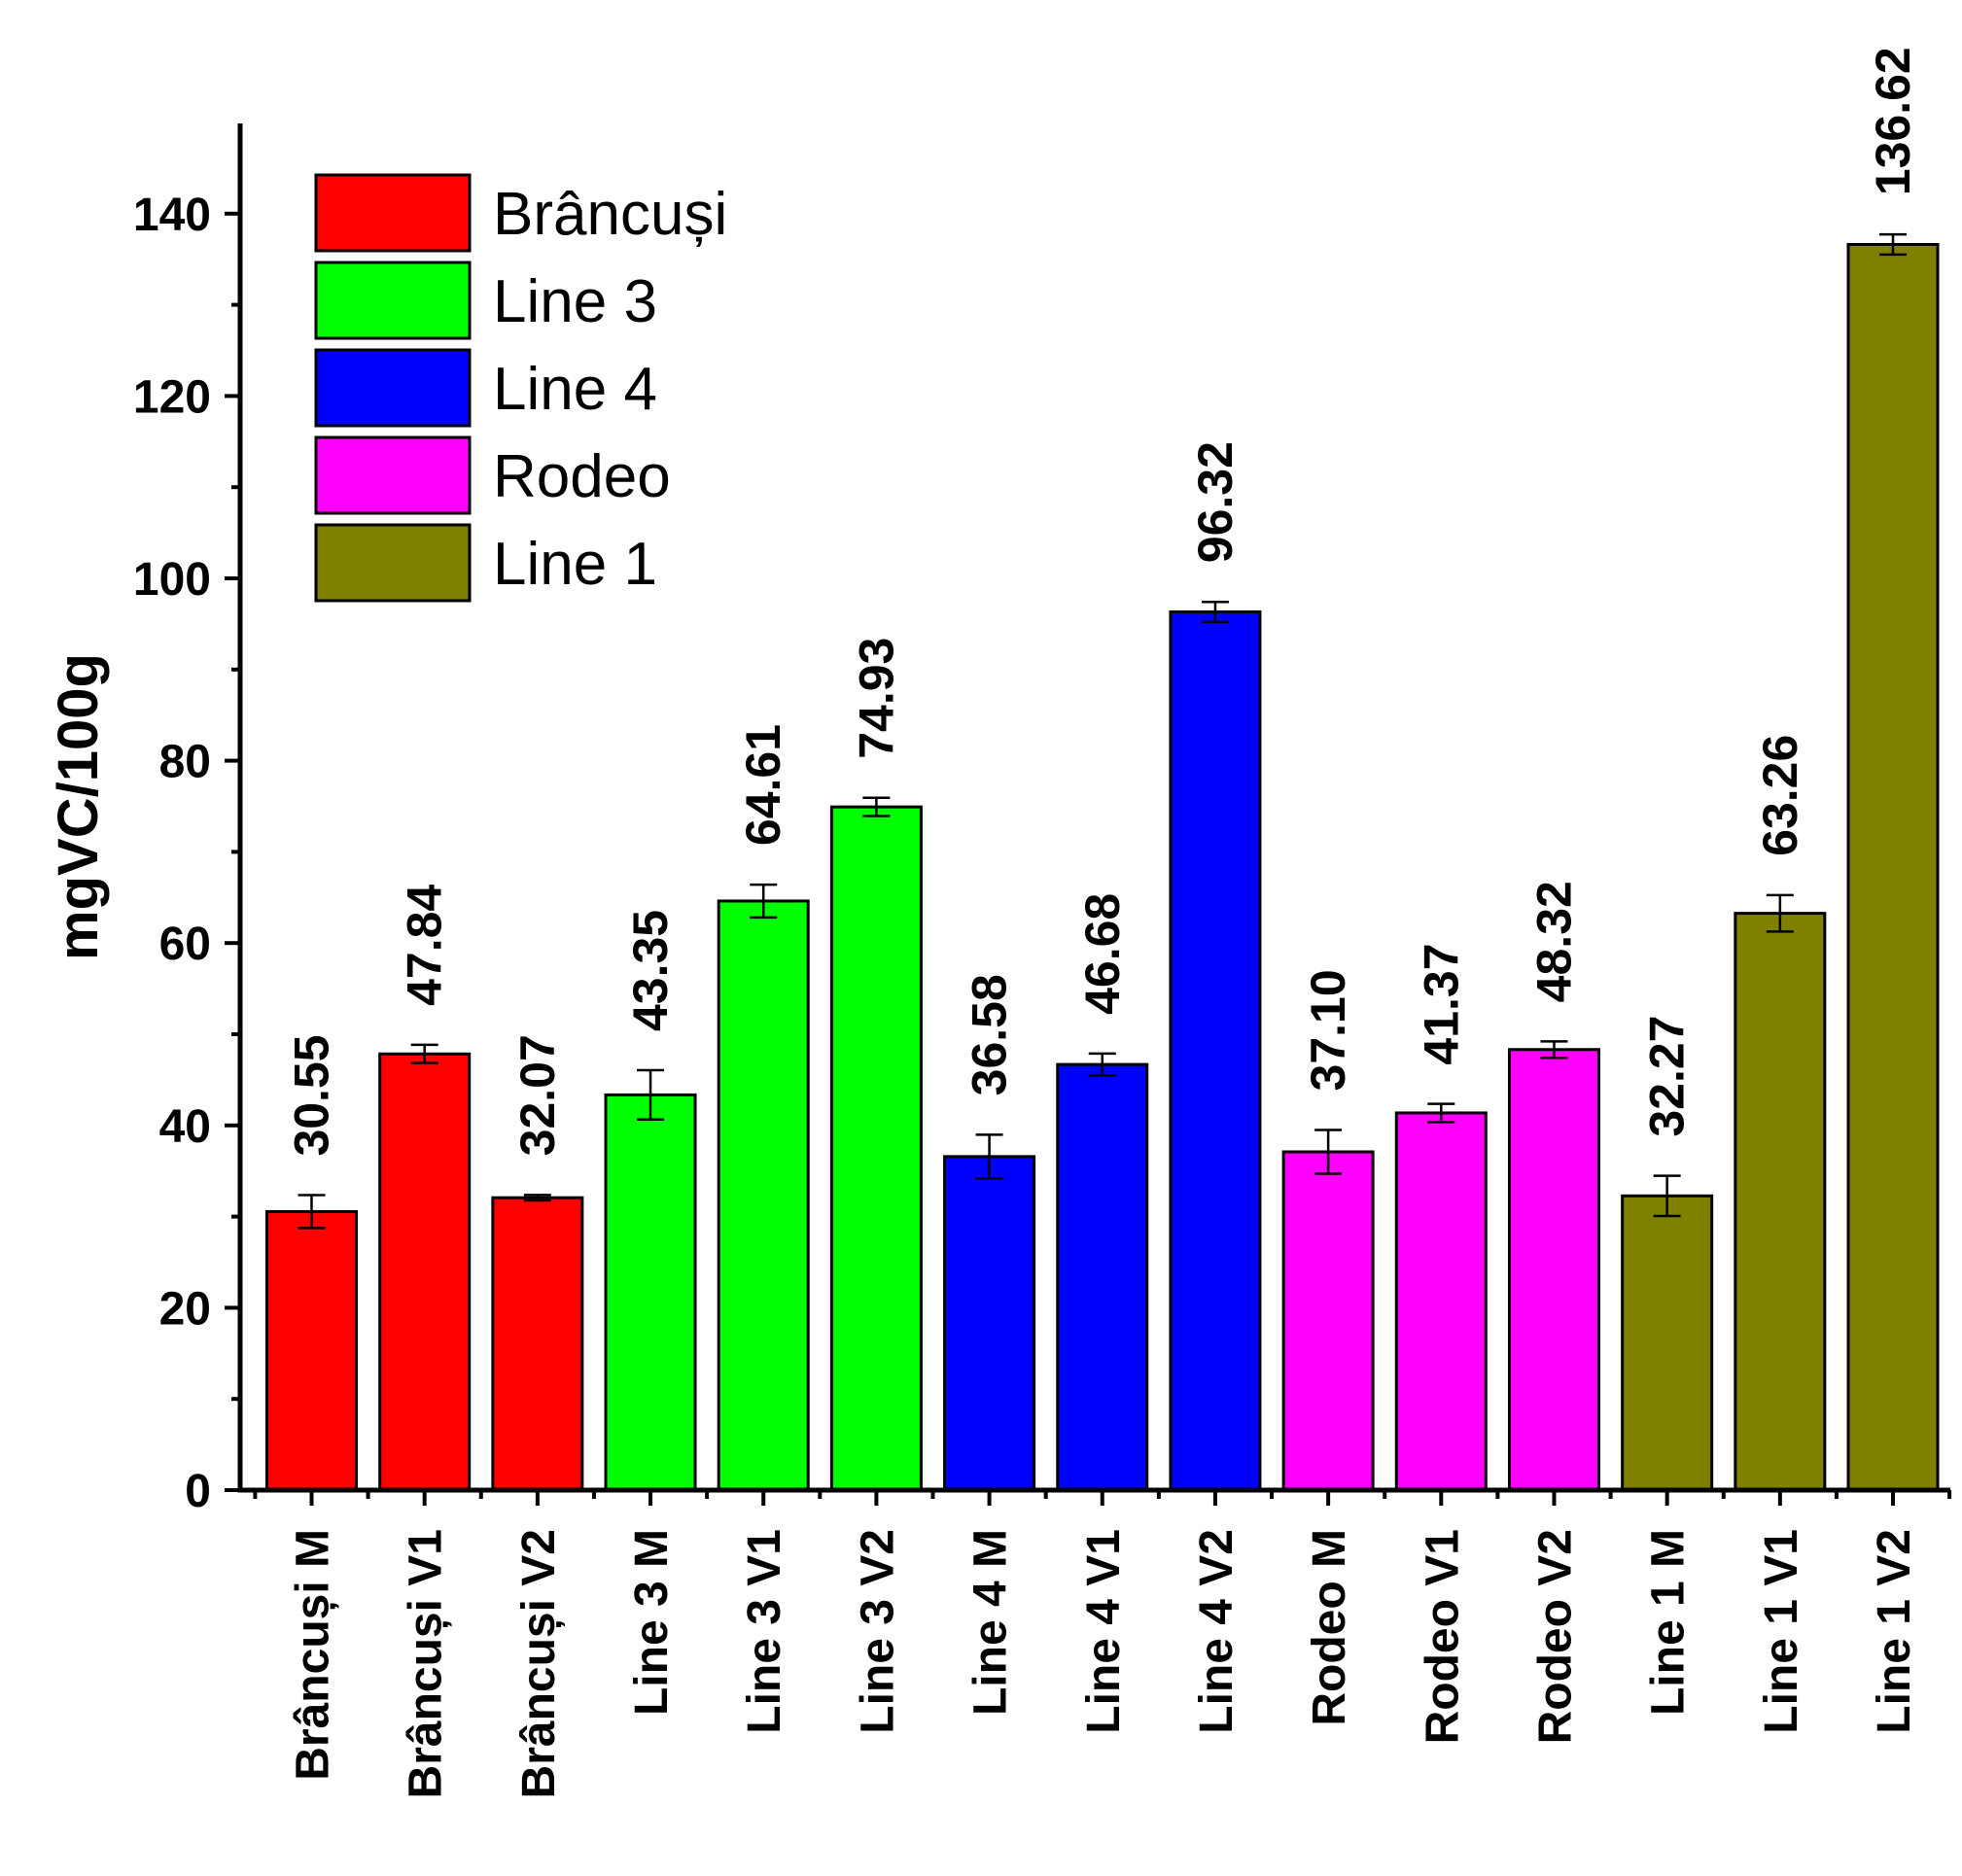  I want to click on y-axis-title: mgVC/100g, so click(78, 806).